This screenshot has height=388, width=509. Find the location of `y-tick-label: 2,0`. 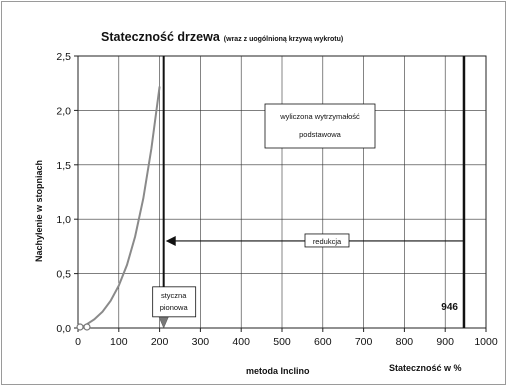

y-tick-label: 2,0 is located at coordinates (63, 111).